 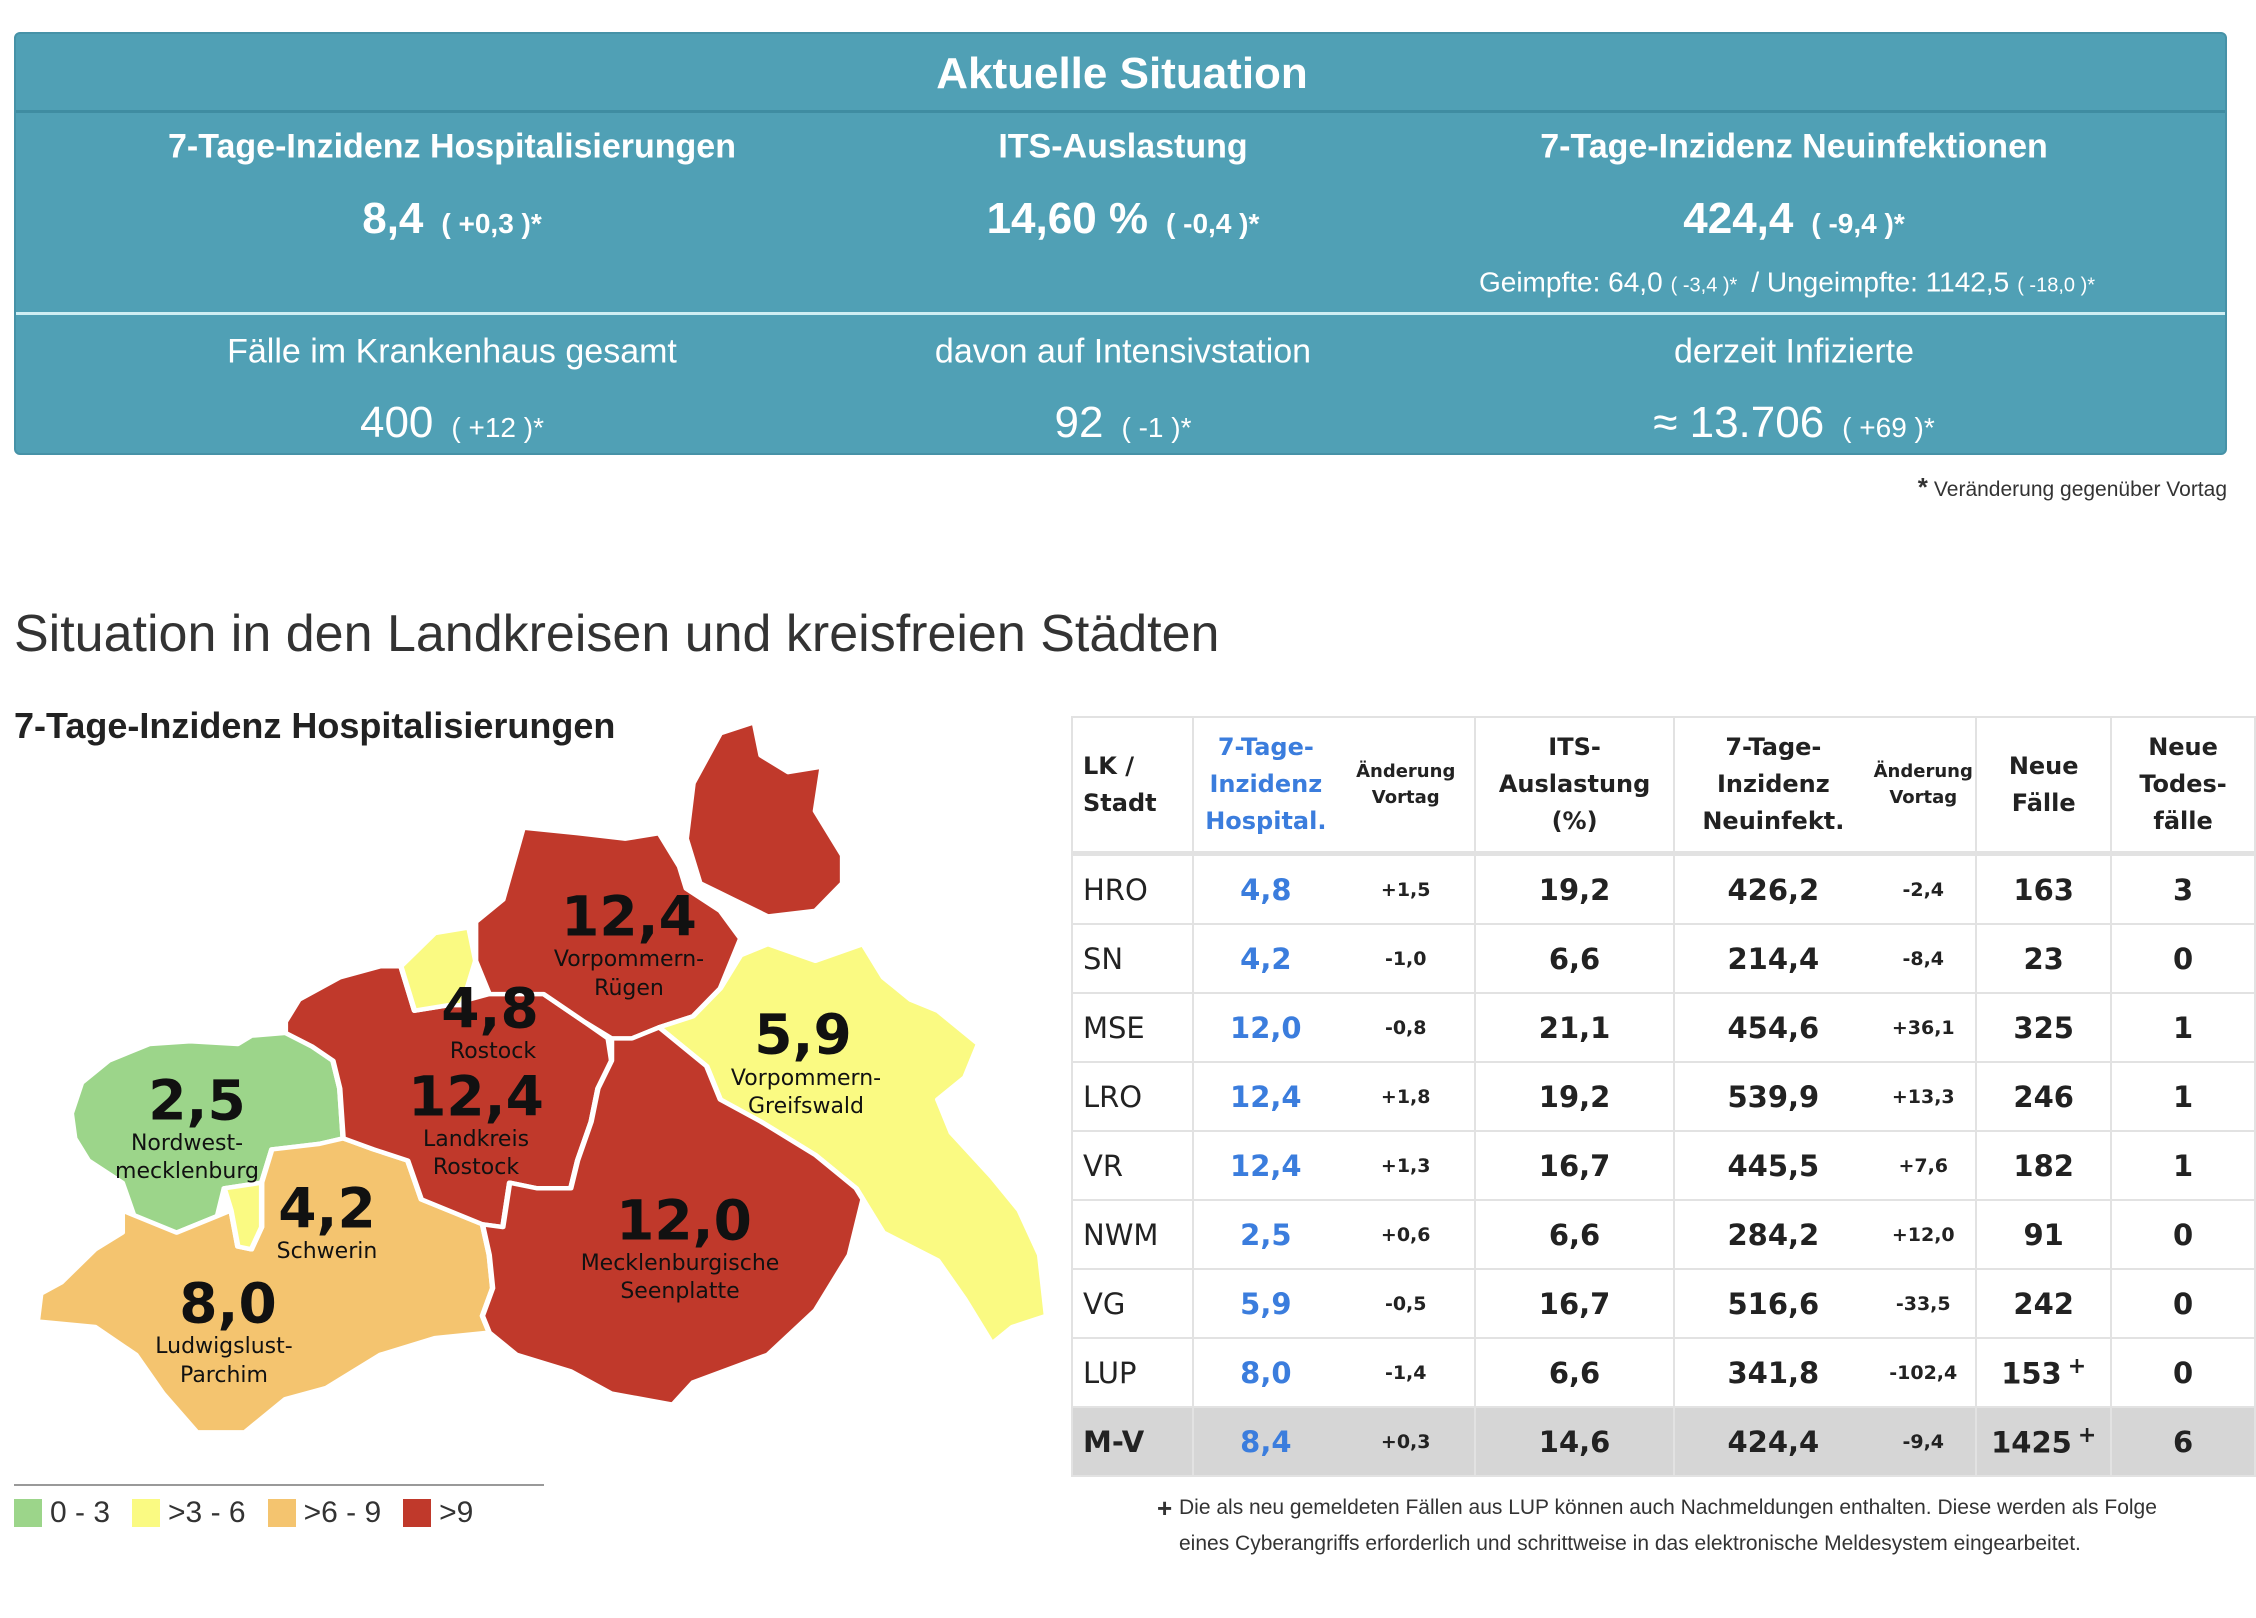 I want to click on map-name-LUP: Ludwigslust-, so click(x=224, y=1346).